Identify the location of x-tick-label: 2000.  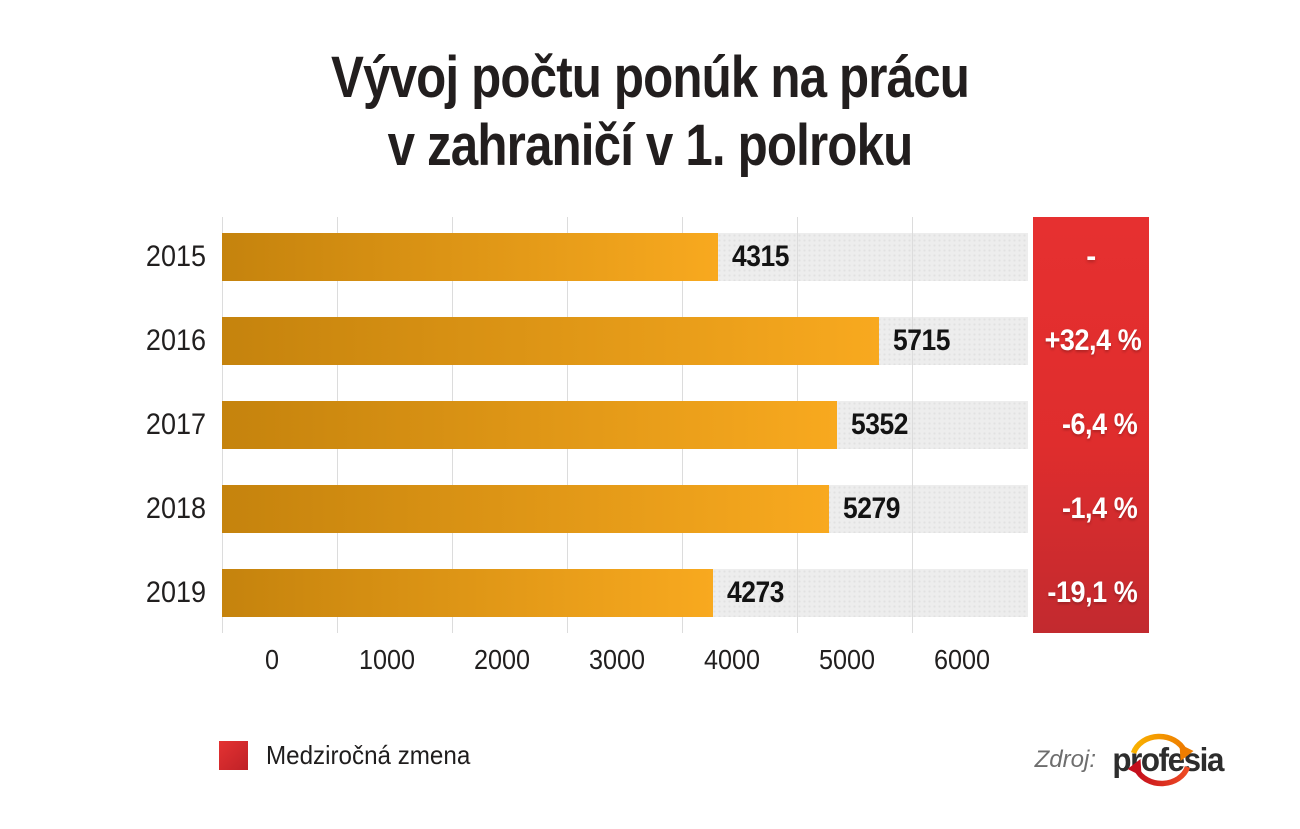
(502, 659).